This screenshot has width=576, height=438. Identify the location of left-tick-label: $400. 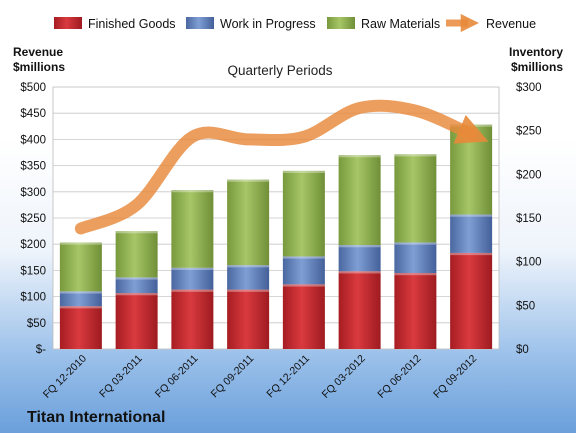
(33, 140).